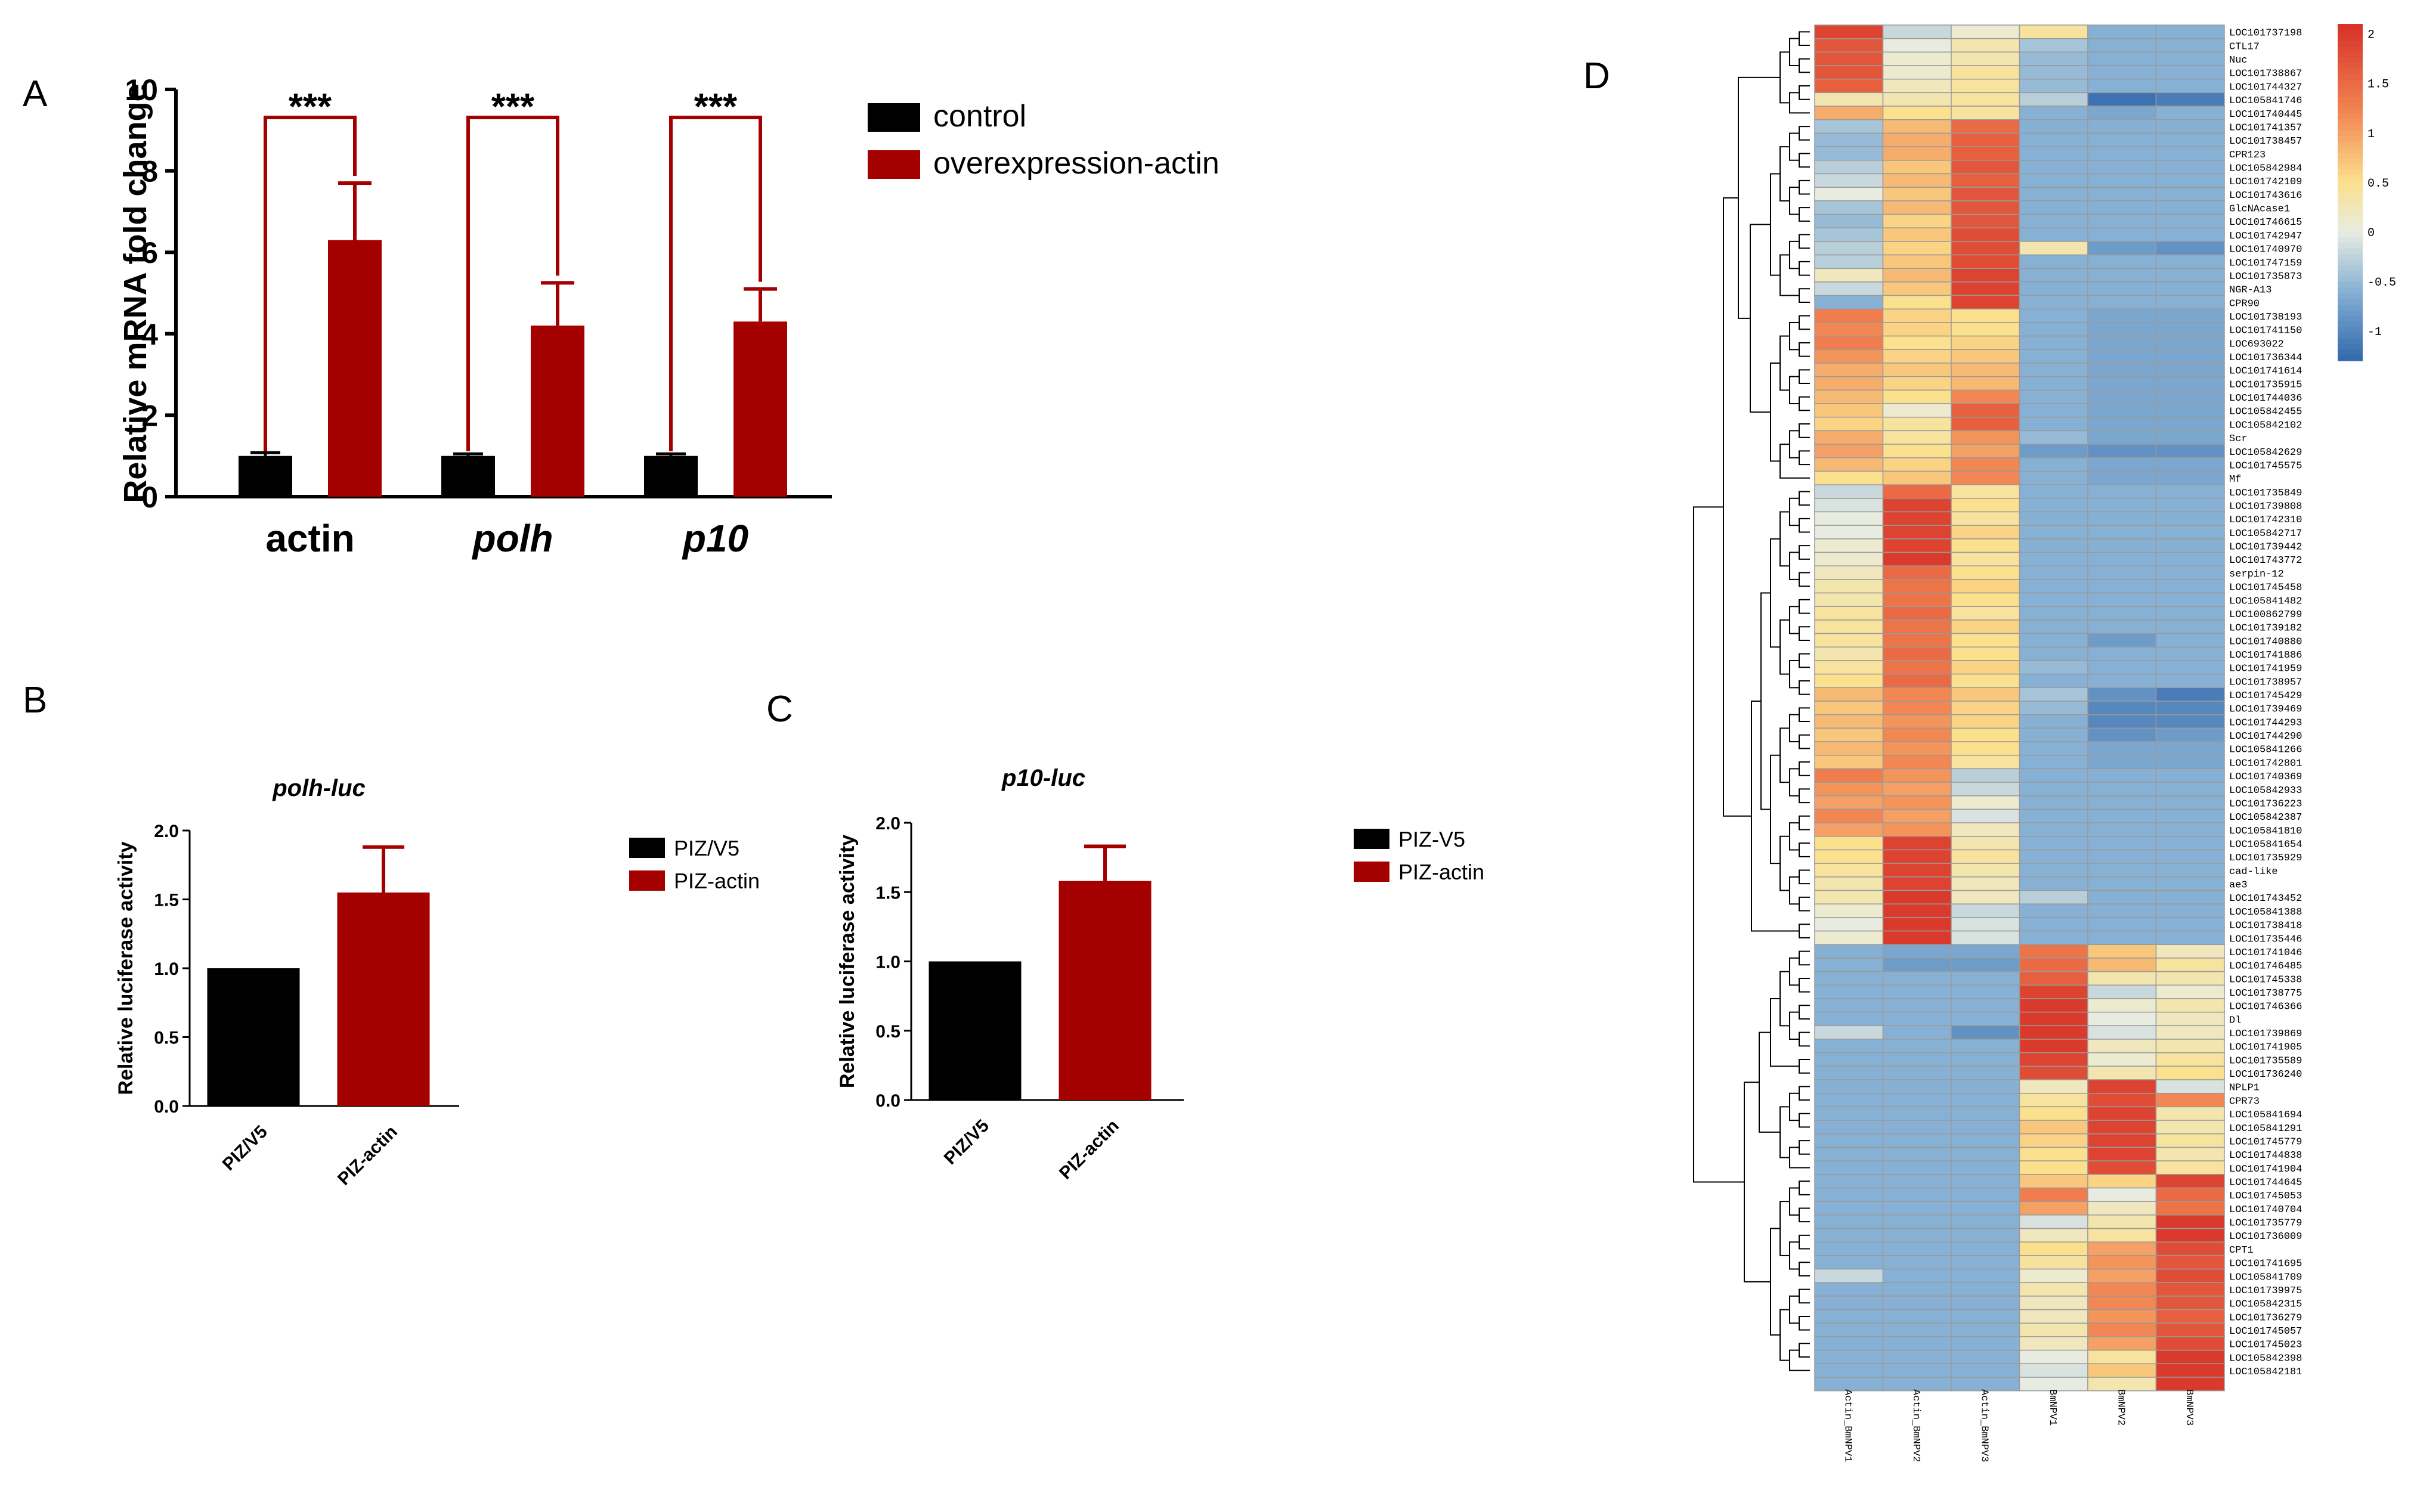 This screenshot has width=2414, height=1512. I want to click on panel-label-c: C, so click(780, 709).